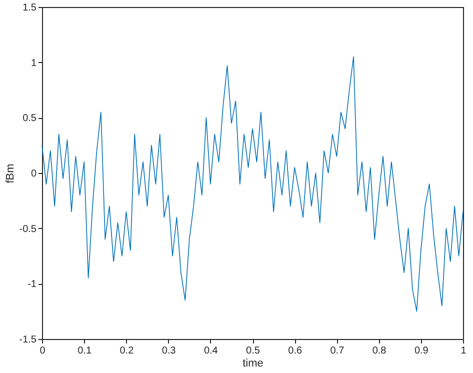  Describe the element at coordinates (33, 63) in the screenshot. I see `y-tick-label: 1` at that location.